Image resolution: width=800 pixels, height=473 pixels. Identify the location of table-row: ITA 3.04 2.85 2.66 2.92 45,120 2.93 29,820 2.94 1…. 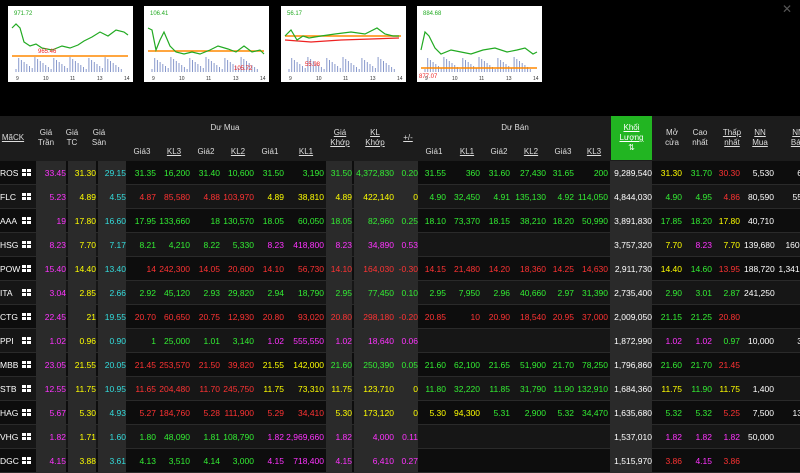
(400, 293).